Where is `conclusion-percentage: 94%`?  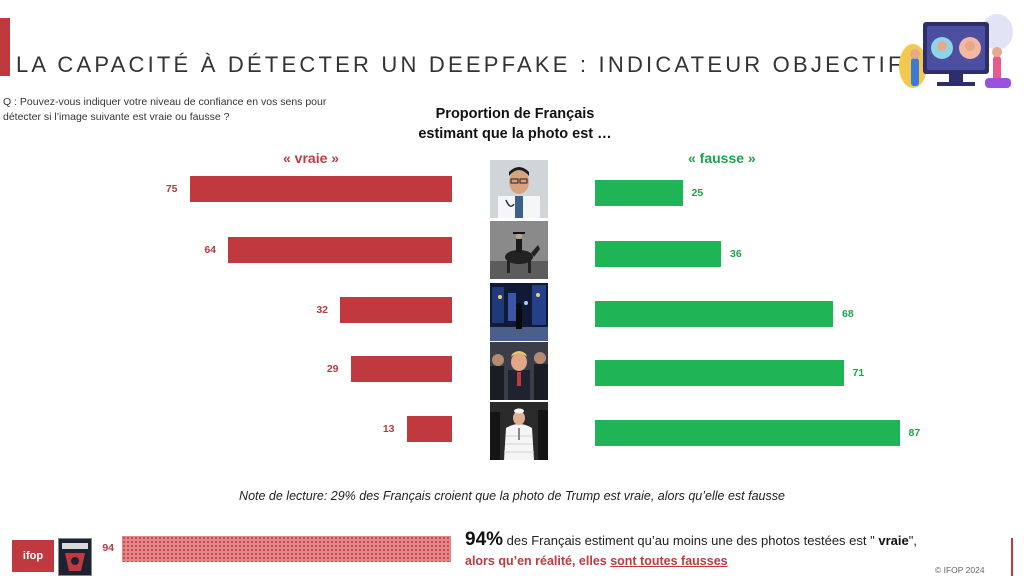 conclusion-percentage: 94% is located at coordinates (484, 539).